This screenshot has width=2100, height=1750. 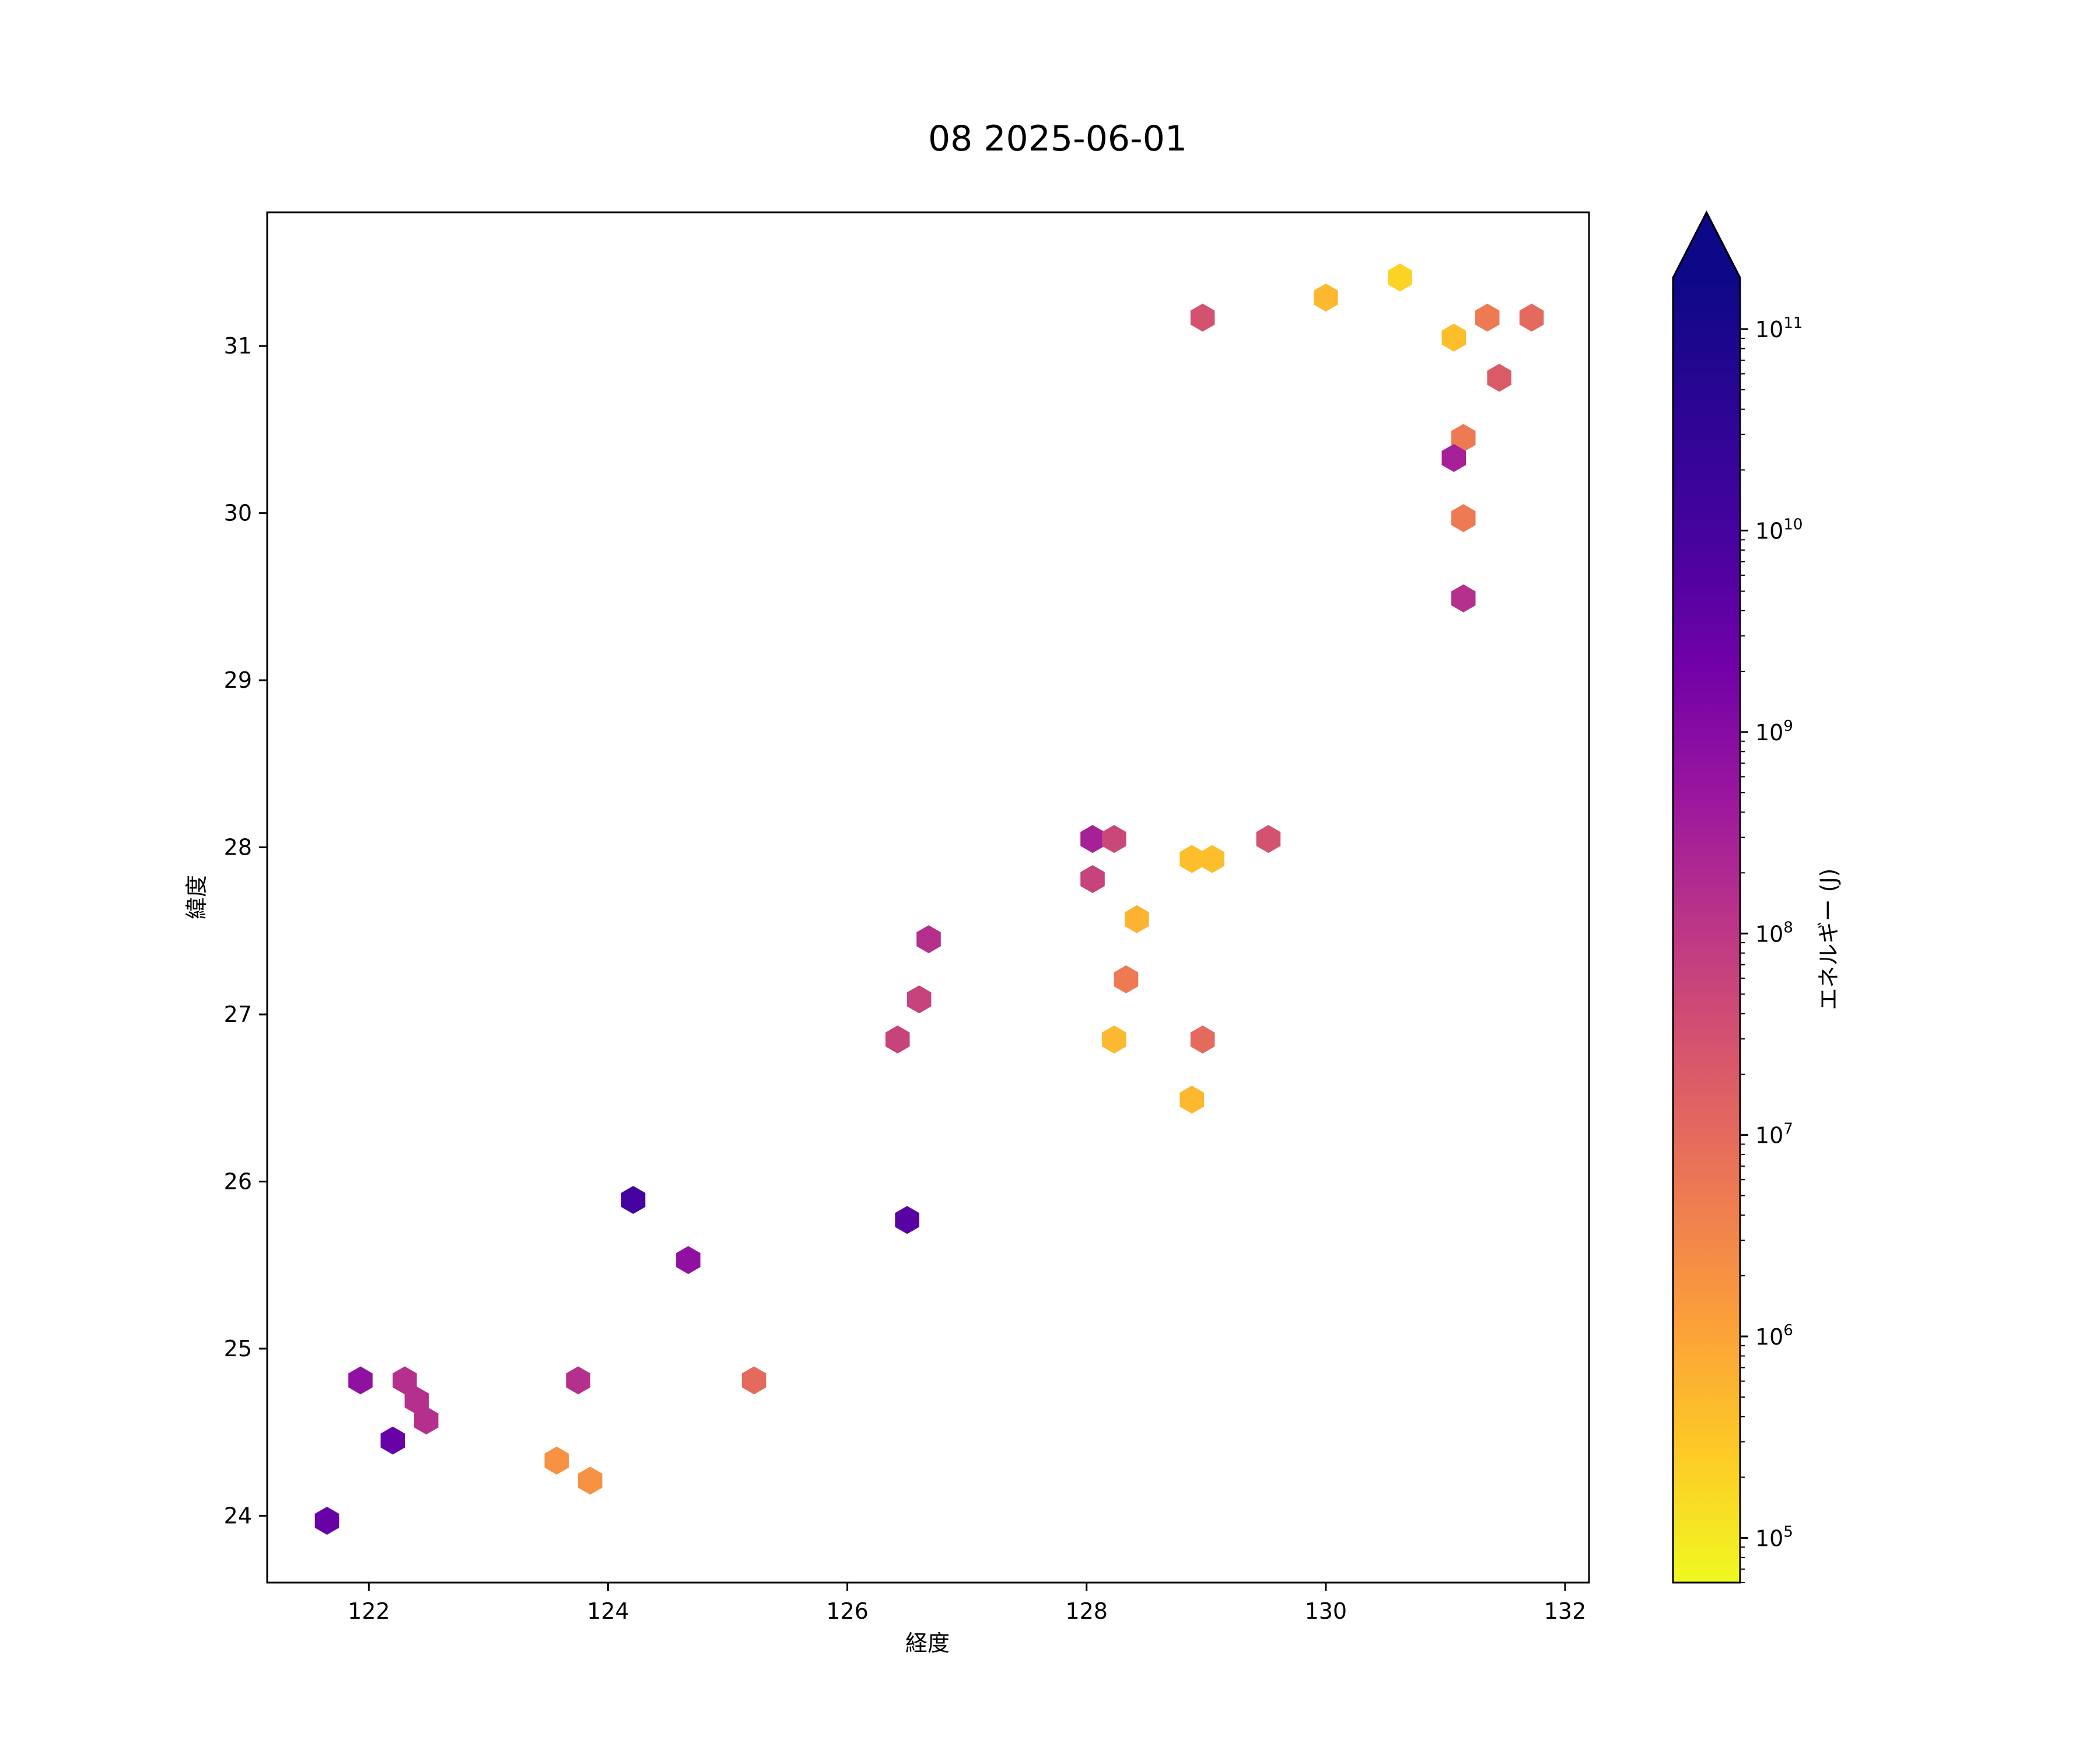 What do you see at coordinates (1566, 1611) in the screenshot?
I see `x-tick-label: 132` at bounding box center [1566, 1611].